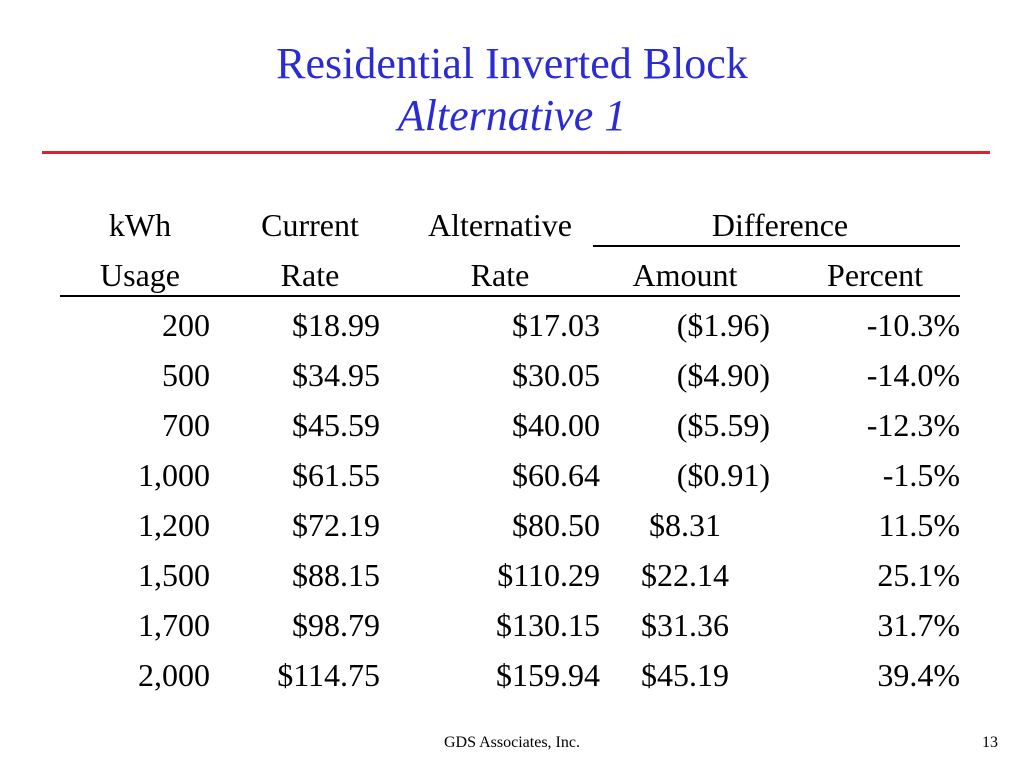  Describe the element at coordinates (990, 742) in the screenshot. I see `page-number: 13` at that location.